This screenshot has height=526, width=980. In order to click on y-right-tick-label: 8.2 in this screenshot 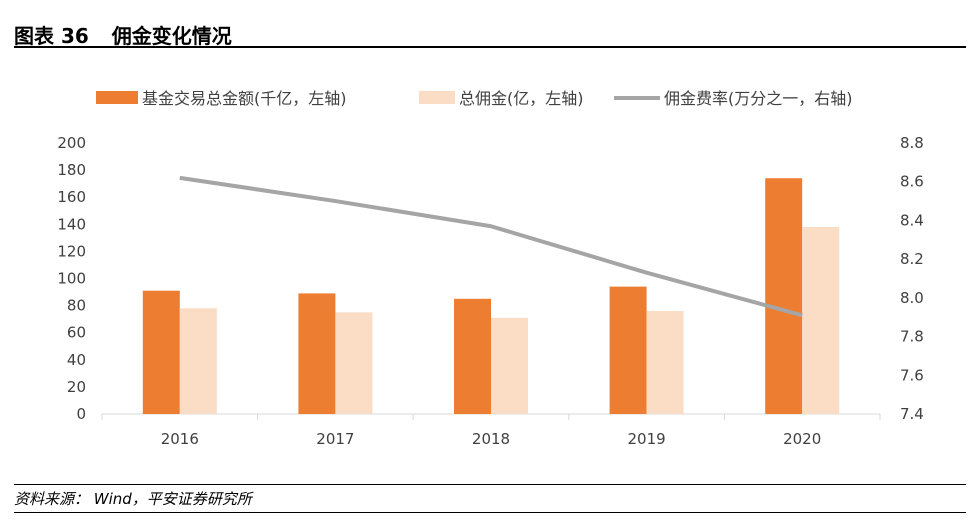, I will do `click(912, 259)`.